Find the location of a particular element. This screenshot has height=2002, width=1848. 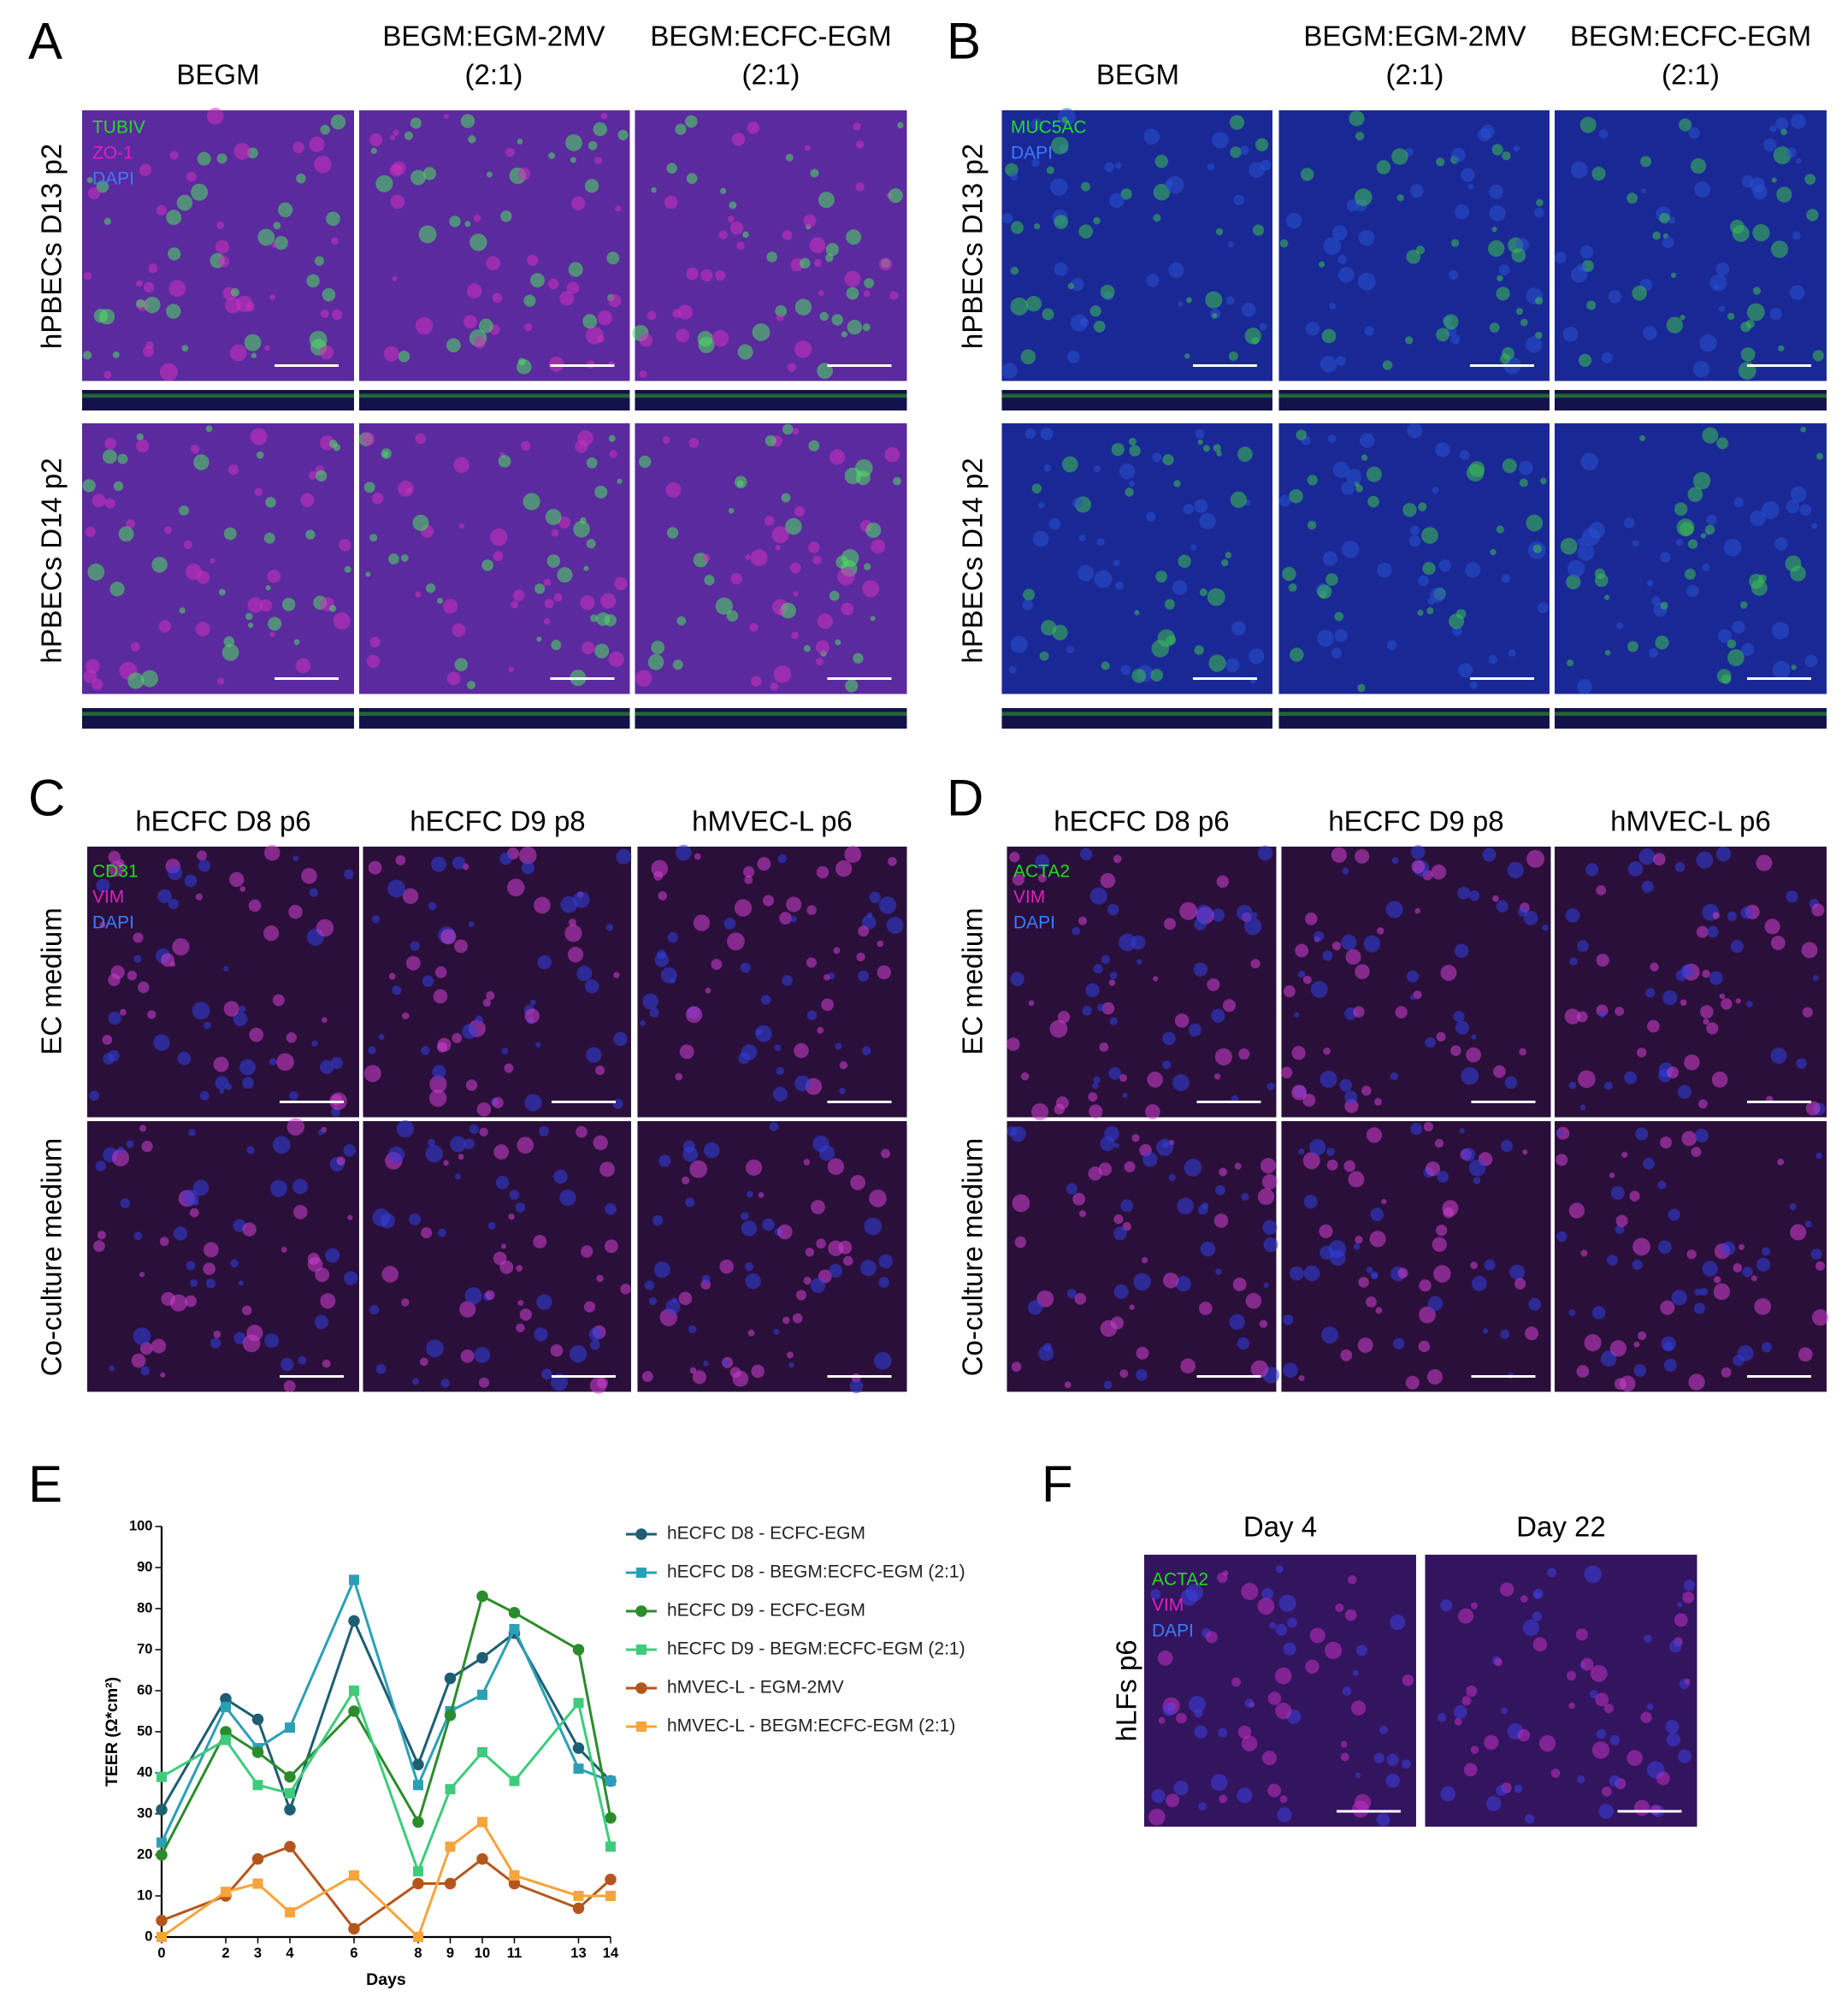

y-tick-label: 80 is located at coordinates (144, 1607).